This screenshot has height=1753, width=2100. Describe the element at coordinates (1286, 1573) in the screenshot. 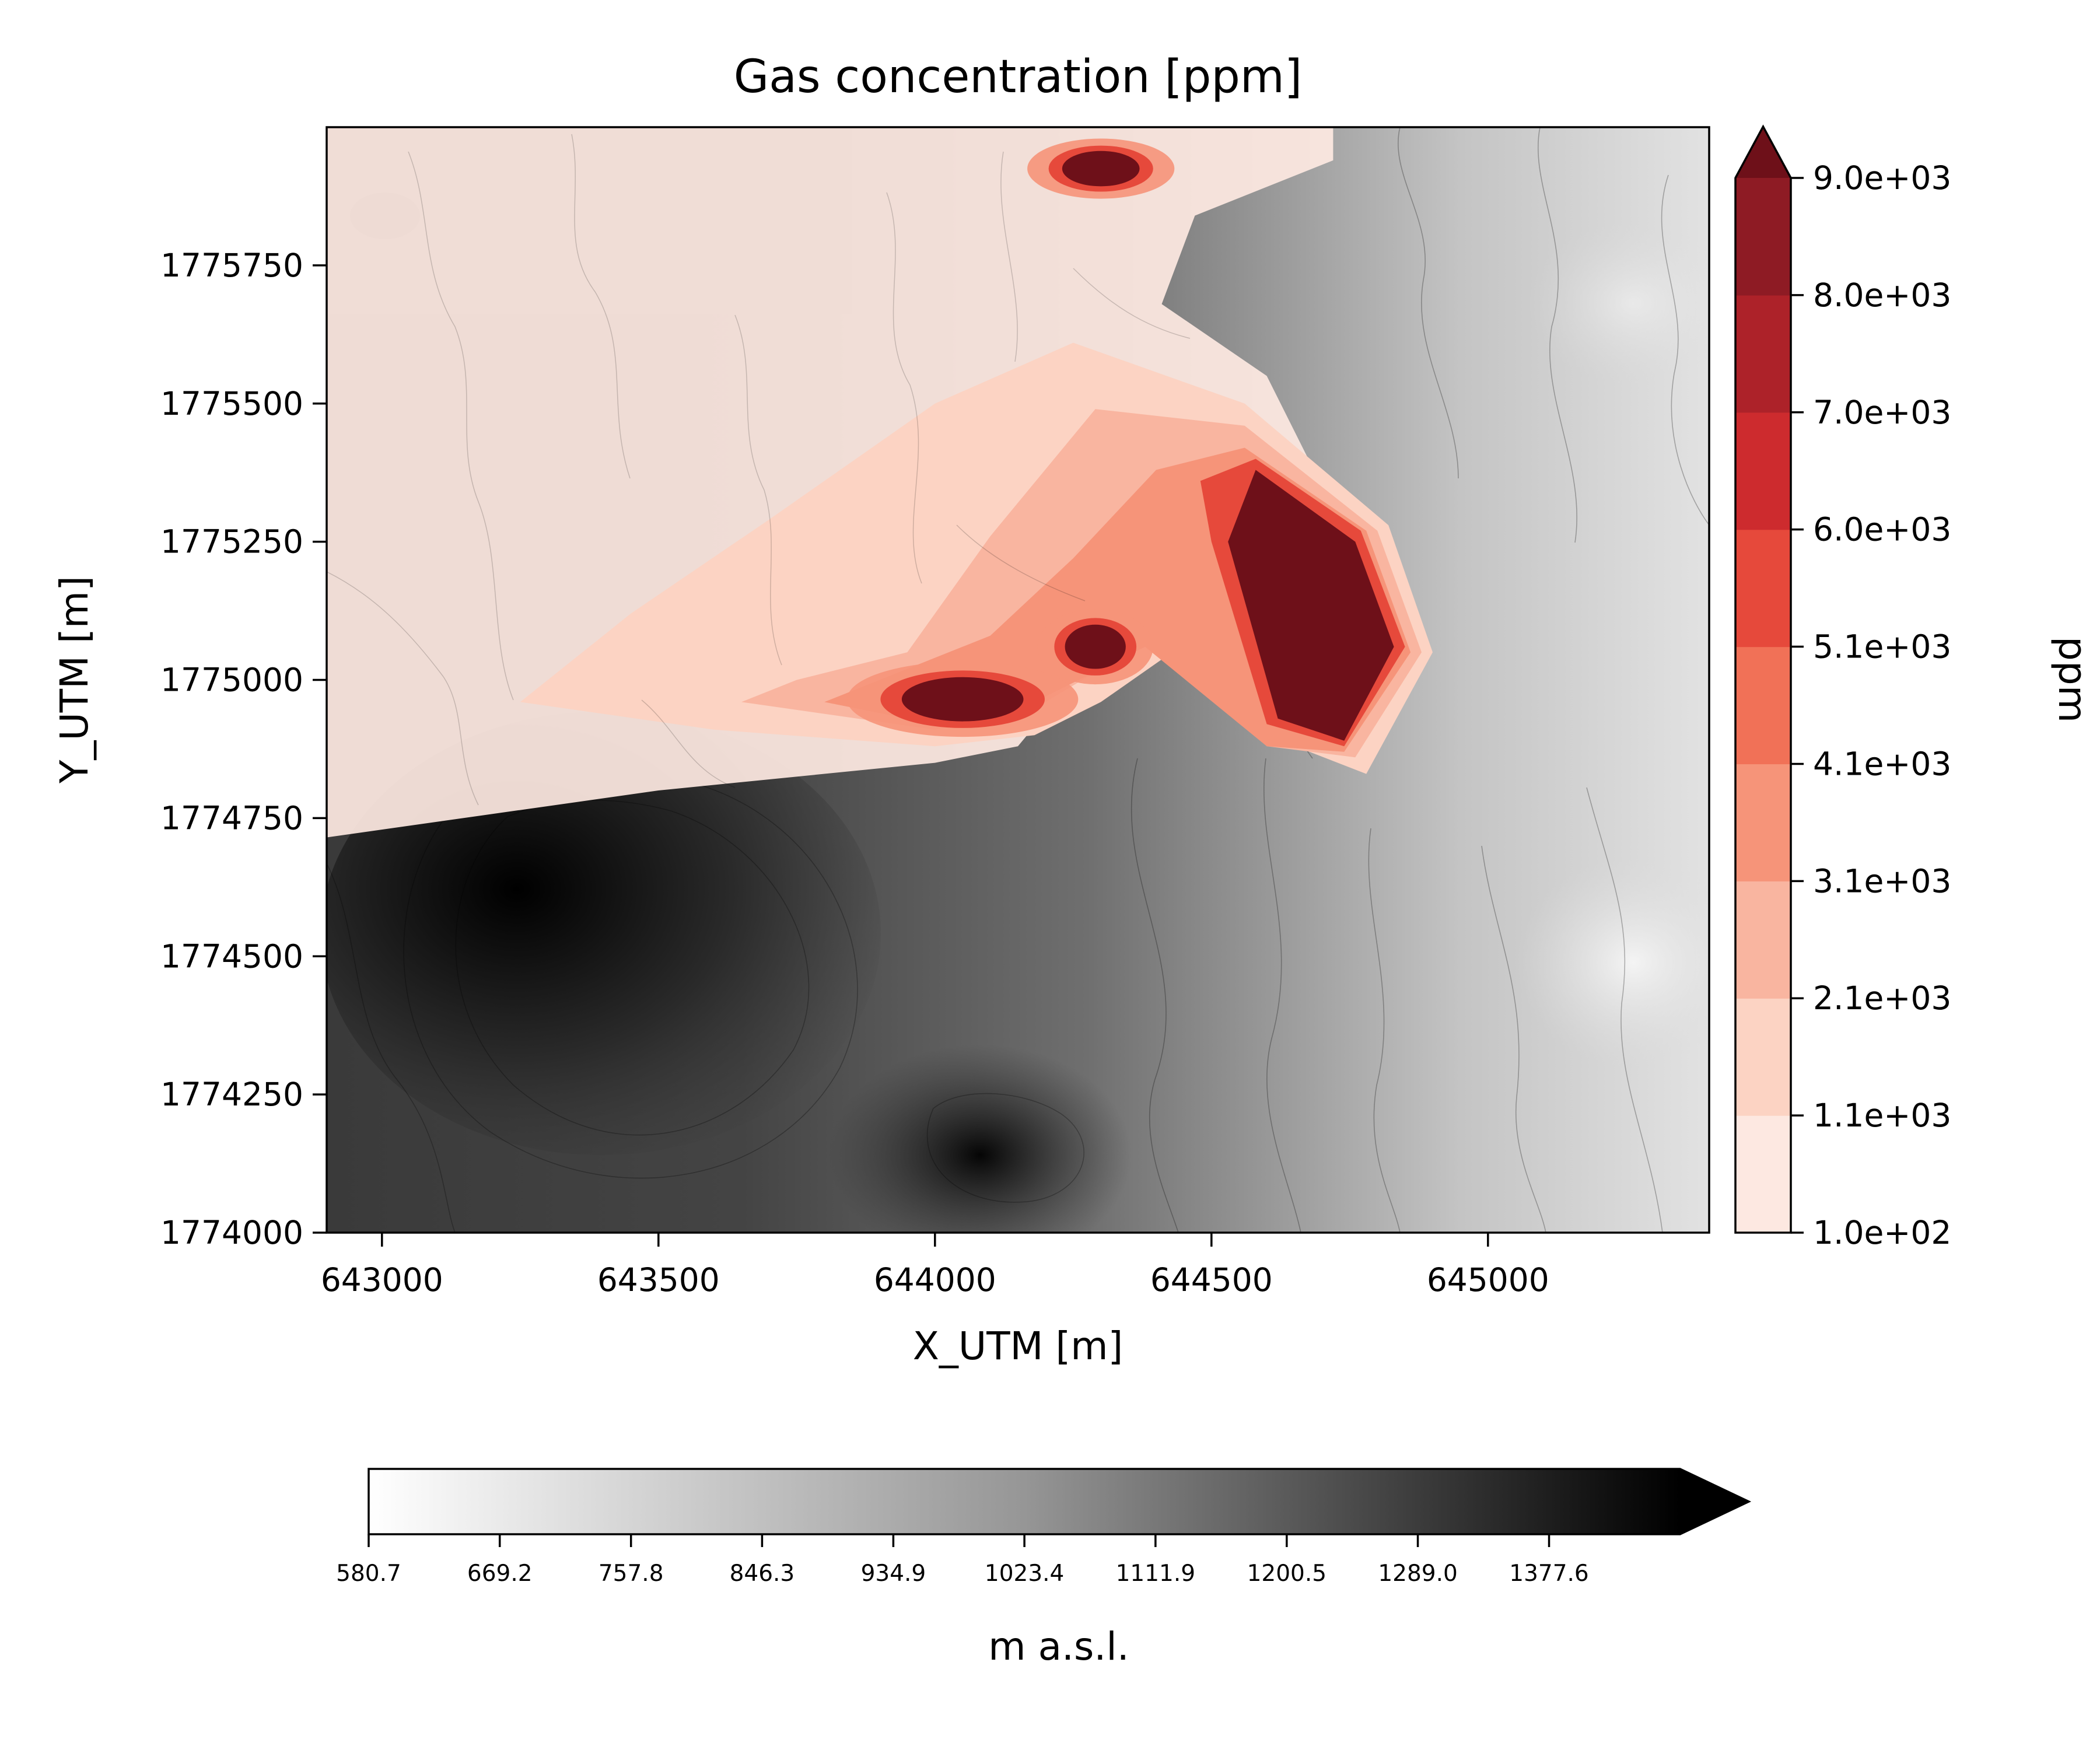

I see `elevation-colorbar-tick-label: 1200.5` at that location.